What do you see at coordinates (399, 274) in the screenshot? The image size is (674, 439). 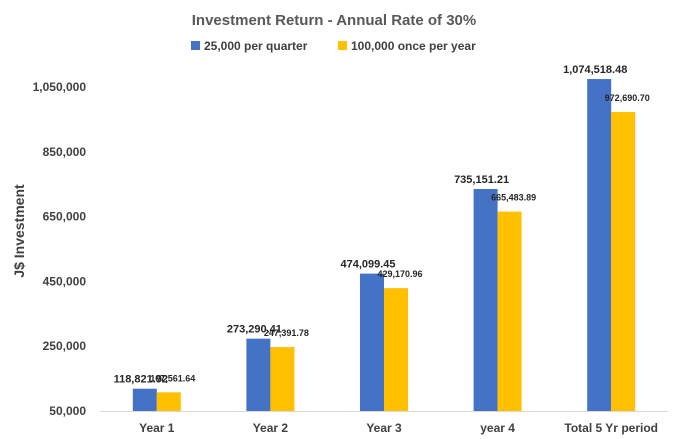 I see `data-label-series-2: 429,170.96` at bounding box center [399, 274].